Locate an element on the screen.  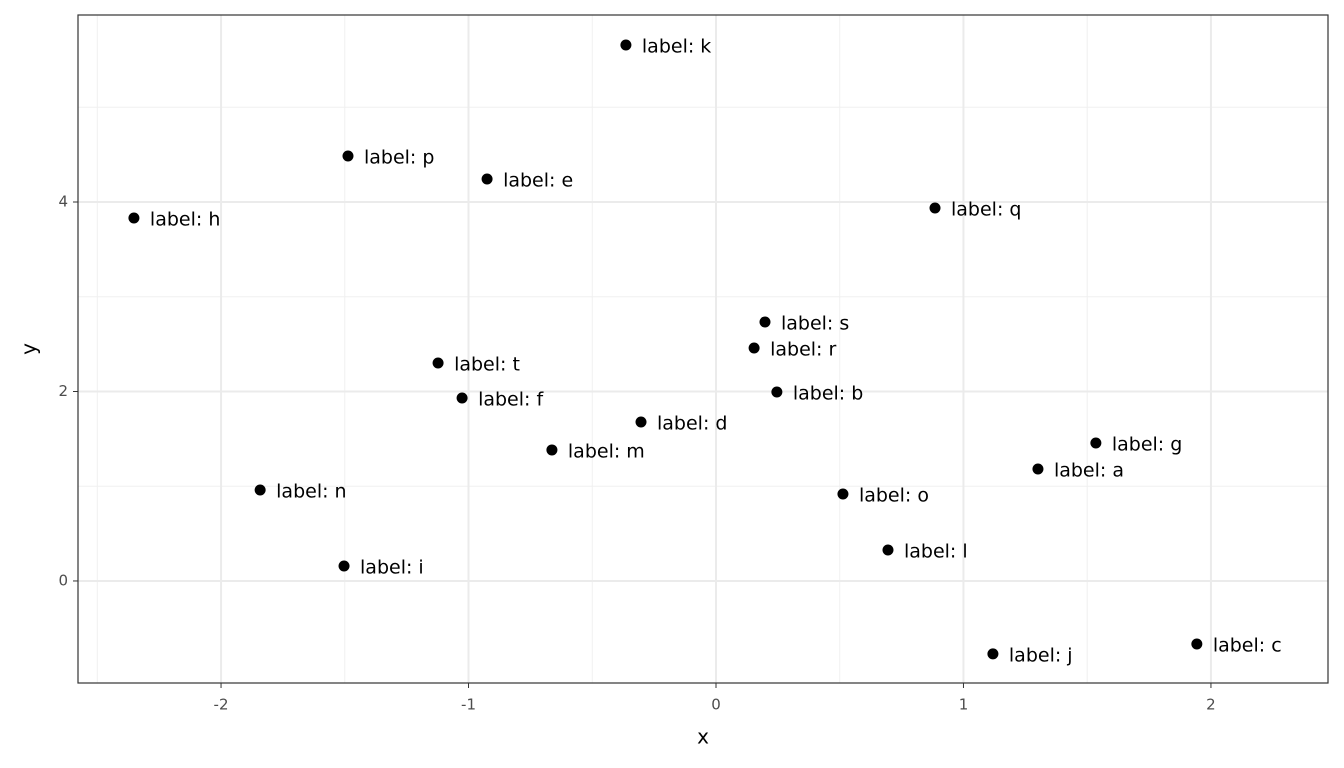
point-label: label: o is located at coordinates (894, 495).